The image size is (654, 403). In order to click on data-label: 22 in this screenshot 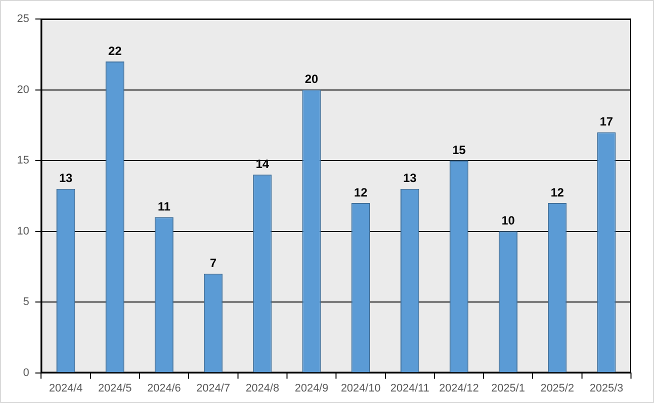, I will do `click(115, 51)`.